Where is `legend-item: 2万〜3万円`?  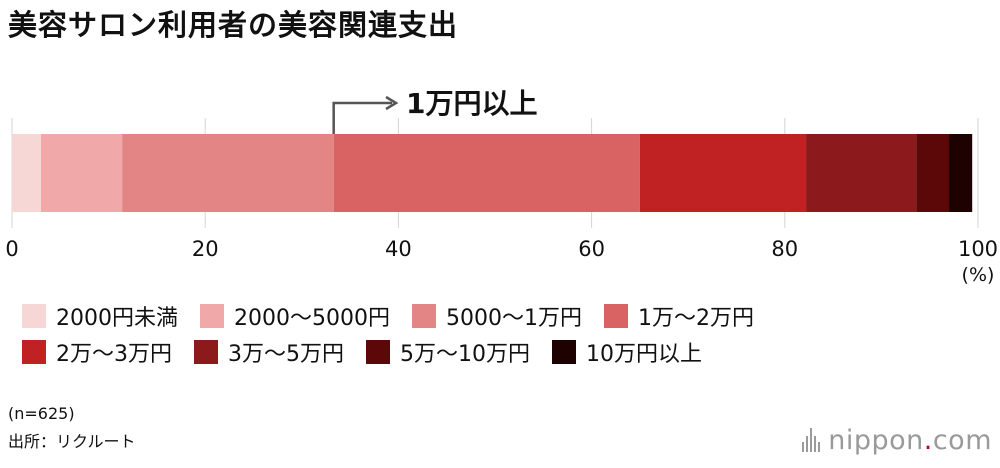 legend-item: 2万〜3万円 is located at coordinates (97, 352).